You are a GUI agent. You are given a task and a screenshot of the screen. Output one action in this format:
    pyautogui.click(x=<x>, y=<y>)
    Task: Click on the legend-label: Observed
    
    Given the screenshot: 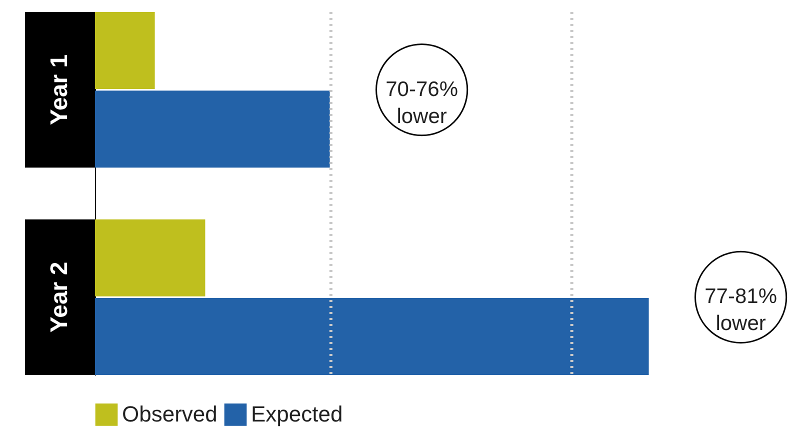 What is the action you would take?
    pyautogui.click(x=170, y=414)
    